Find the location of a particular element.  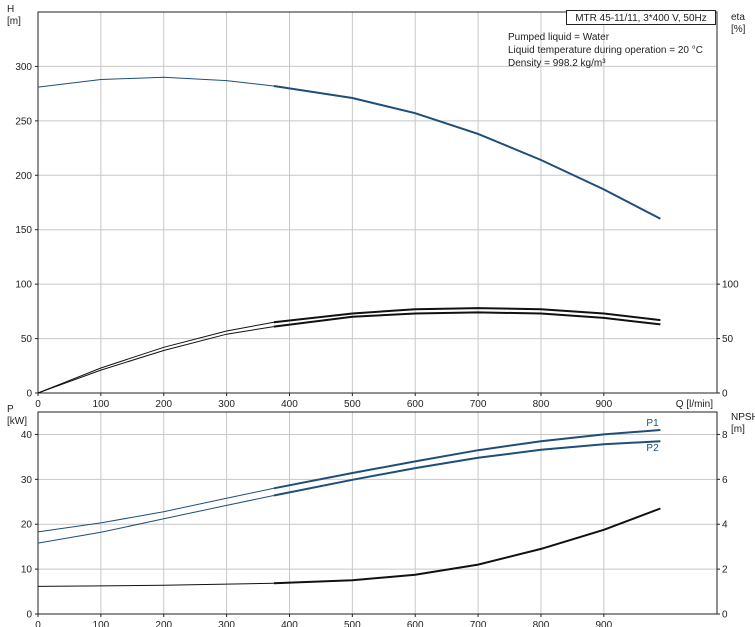

lower-y-tick-label: 20 is located at coordinates (27, 525).